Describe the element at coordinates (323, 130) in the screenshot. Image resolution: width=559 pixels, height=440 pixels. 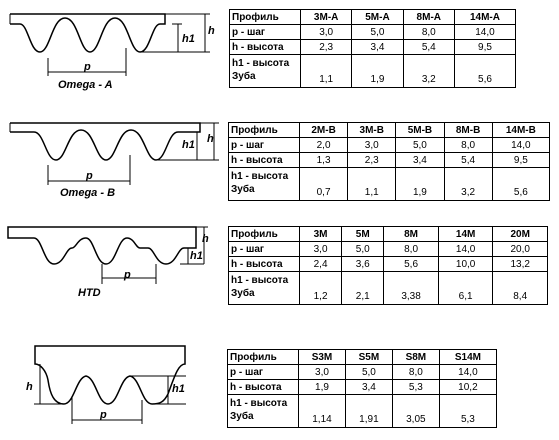
I see `profile-cell: 2M-B` at that location.